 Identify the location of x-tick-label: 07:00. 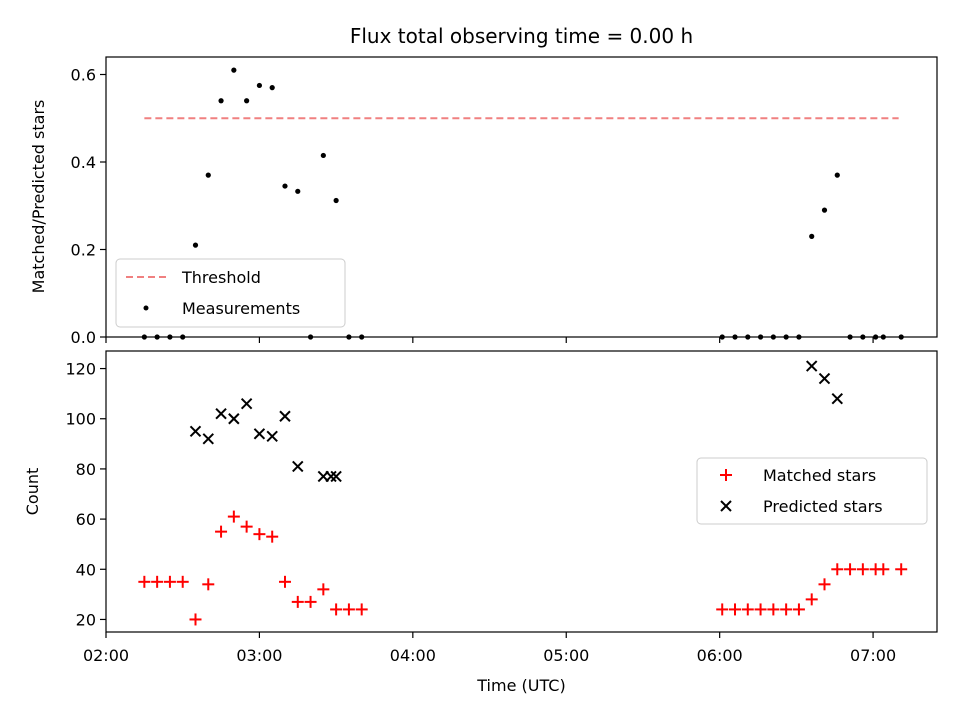
(873, 655).